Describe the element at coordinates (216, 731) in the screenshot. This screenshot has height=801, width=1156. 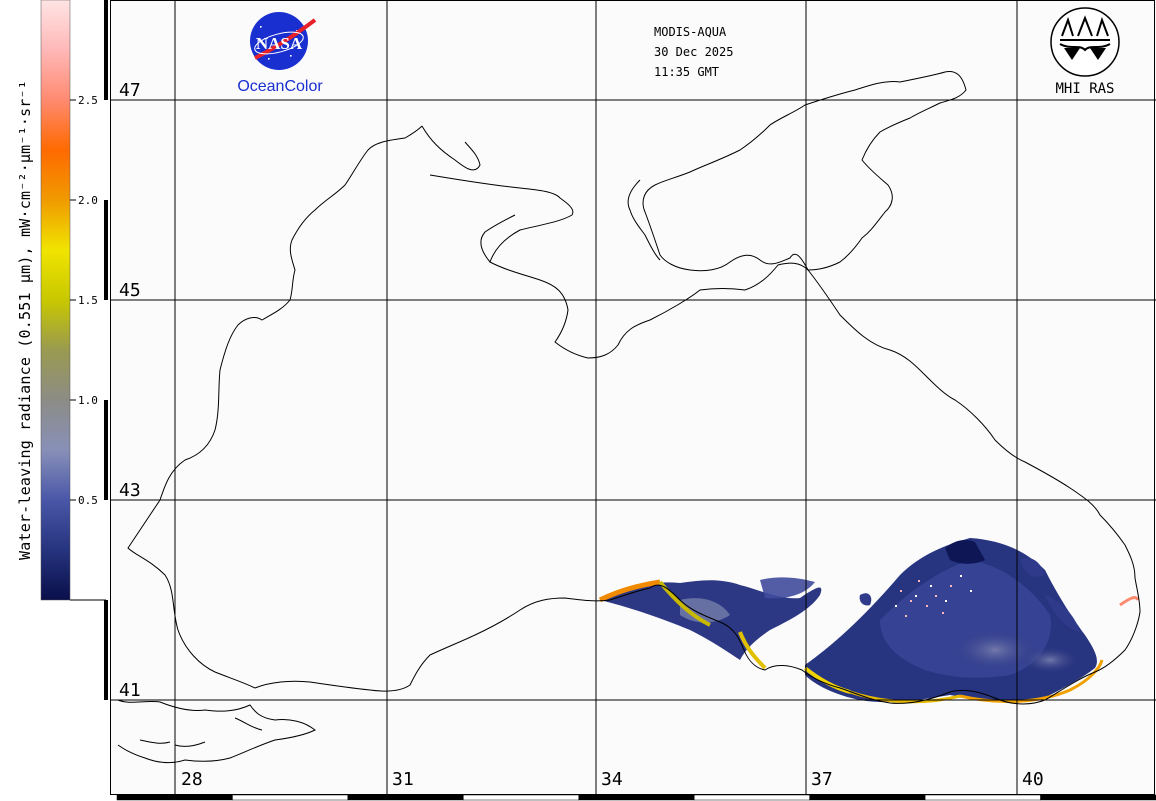
I see `marmara-coast` at that location.